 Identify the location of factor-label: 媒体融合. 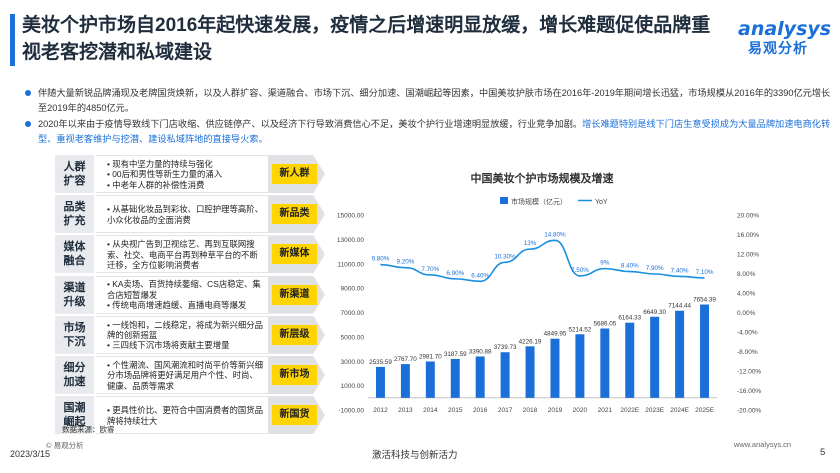
(74, 254).